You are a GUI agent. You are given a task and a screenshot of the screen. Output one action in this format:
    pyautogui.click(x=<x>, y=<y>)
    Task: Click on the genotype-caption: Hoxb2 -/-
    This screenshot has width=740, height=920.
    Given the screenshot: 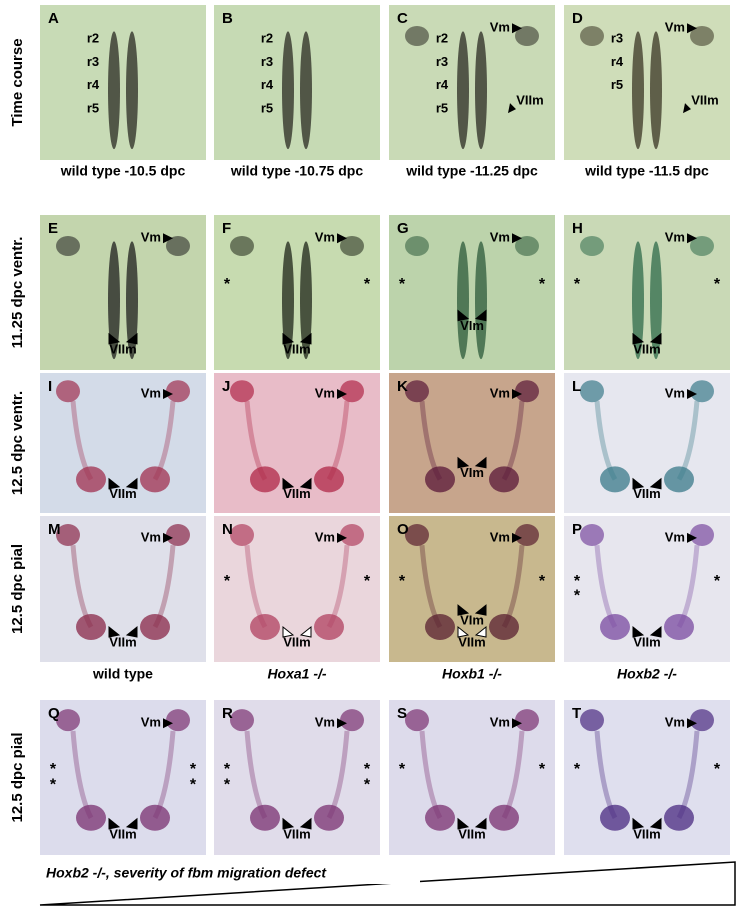 What is the action you would take?
    pyautogui.click(x=647, y=674)
    